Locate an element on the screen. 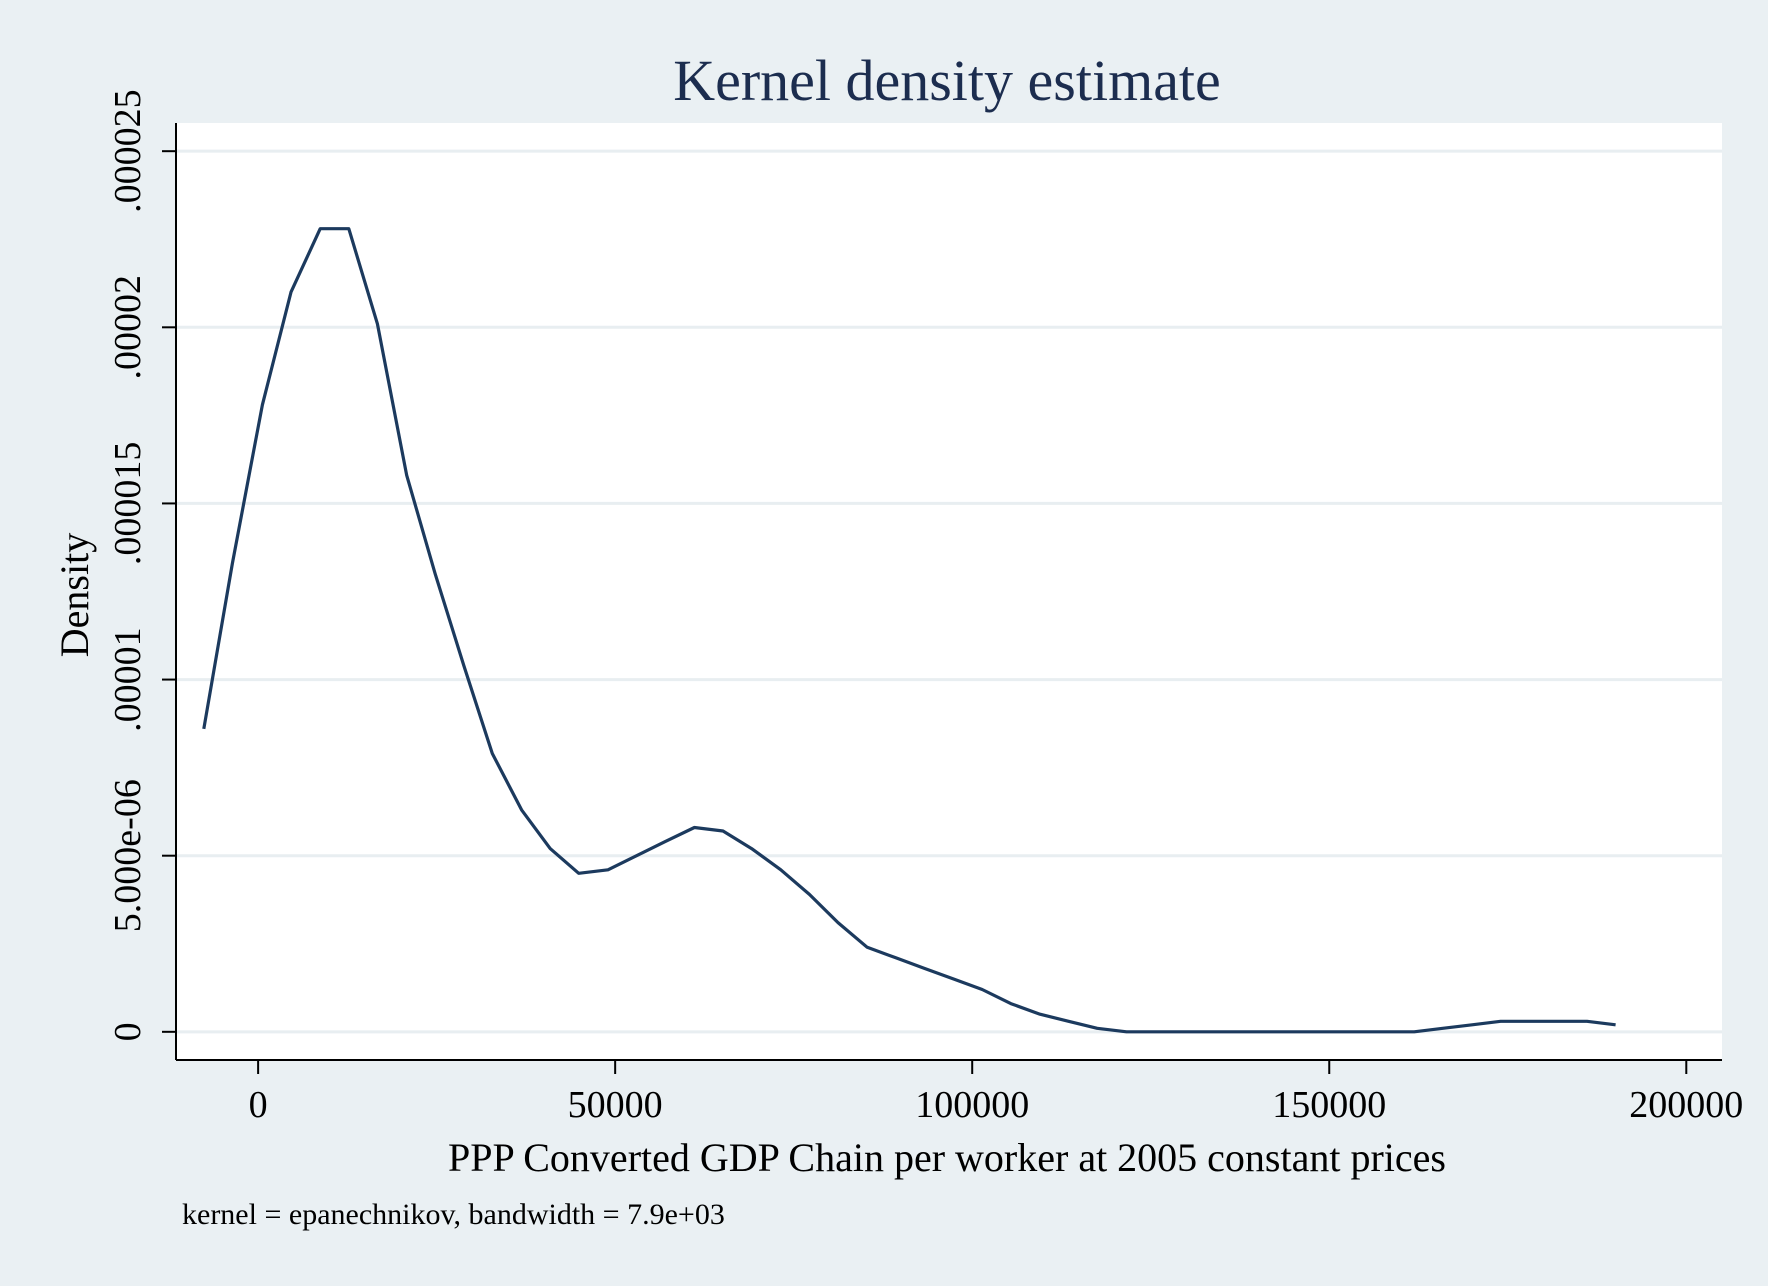 The image size is (1768, 1286). chart-title: Kernel density estimate is located at coordinates (947, 80).